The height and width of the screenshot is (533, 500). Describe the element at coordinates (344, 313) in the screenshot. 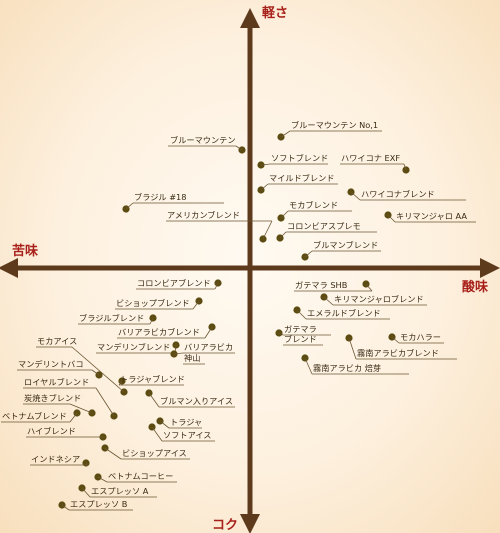

I see `coffee-label: エメラルドブレンド` at that location.